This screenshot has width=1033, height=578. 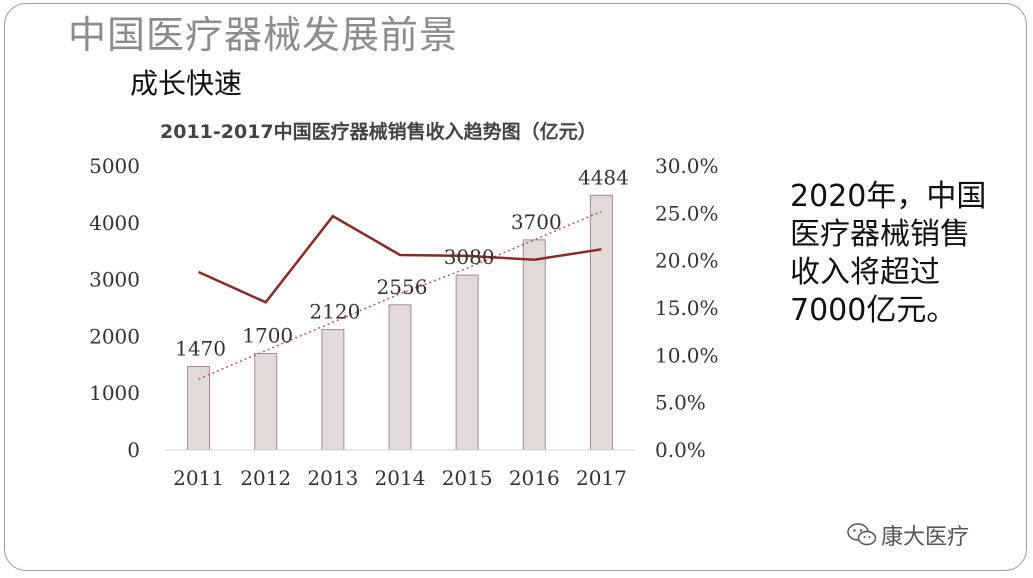 I want to click on bar-2014, so click(x=400, y=377).